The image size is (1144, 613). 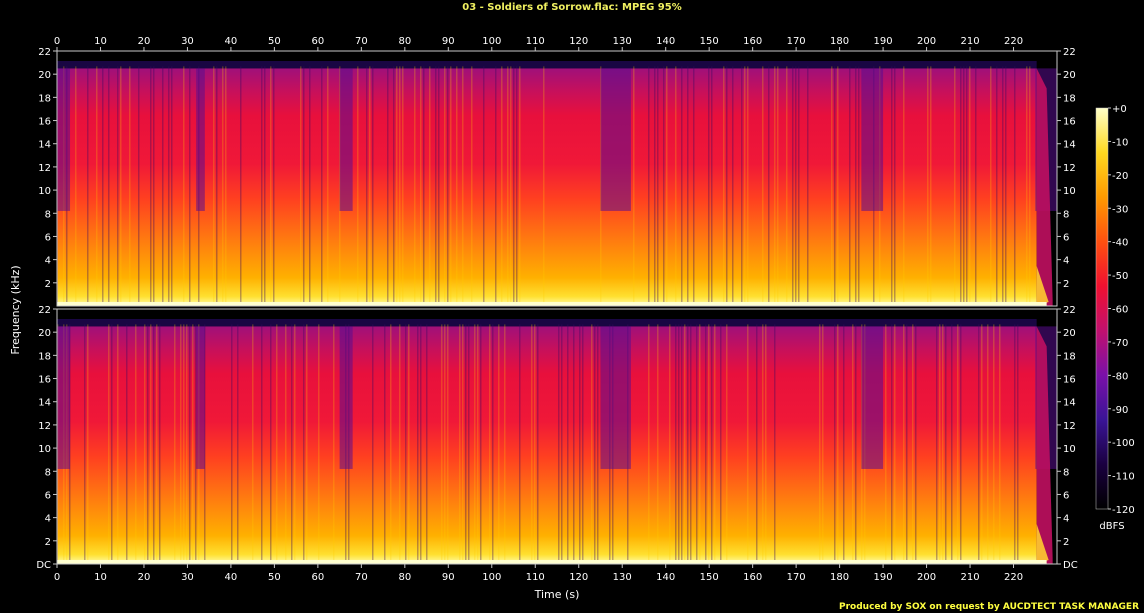 I want to click on colorbar-tick-label: -120, so click(x=1123, y=510).